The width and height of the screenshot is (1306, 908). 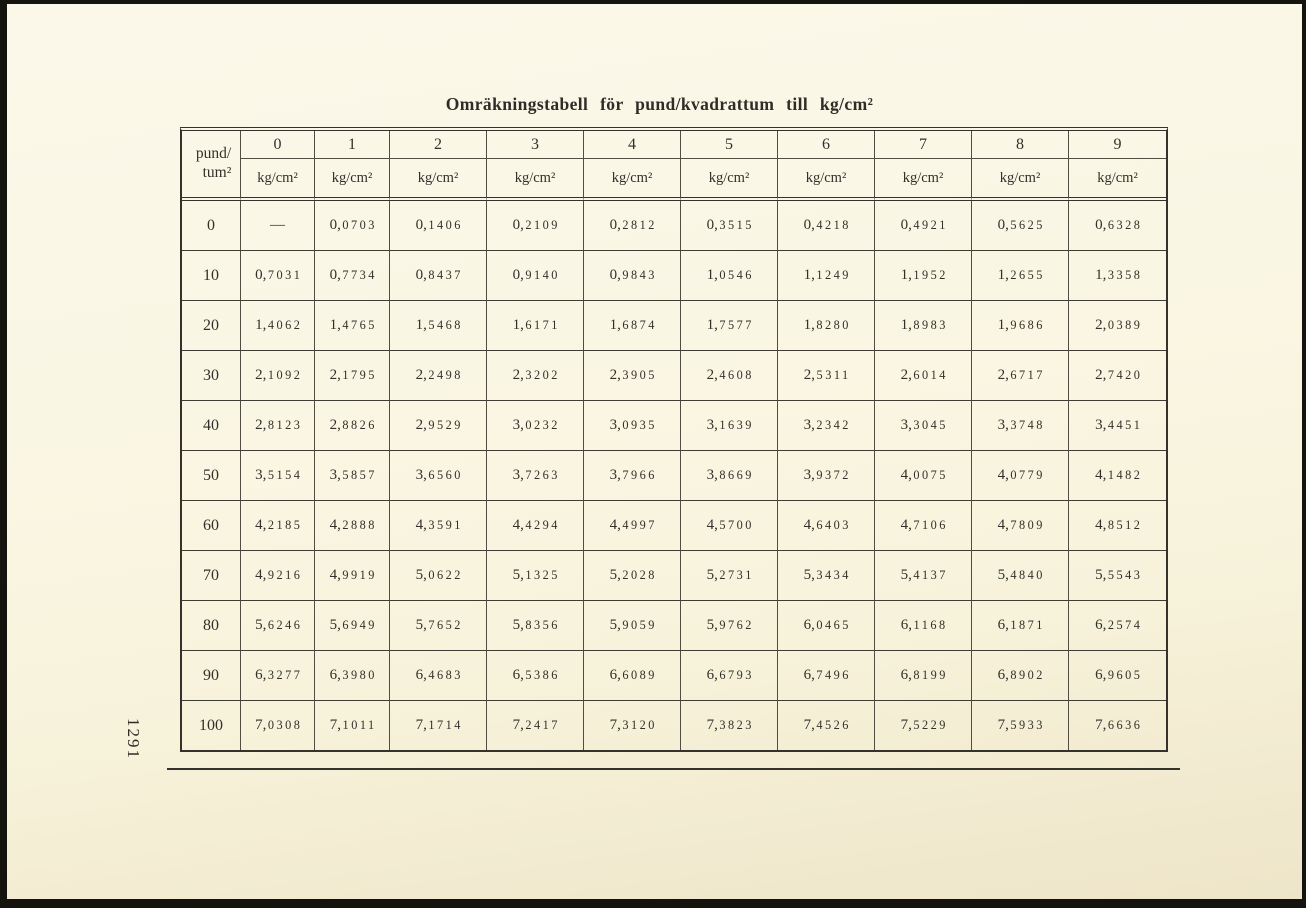 What do you see at coordinates (632, 626) in the screenshot?
I see `value-cell: 5, 9059` at bounding box center [632, 626].